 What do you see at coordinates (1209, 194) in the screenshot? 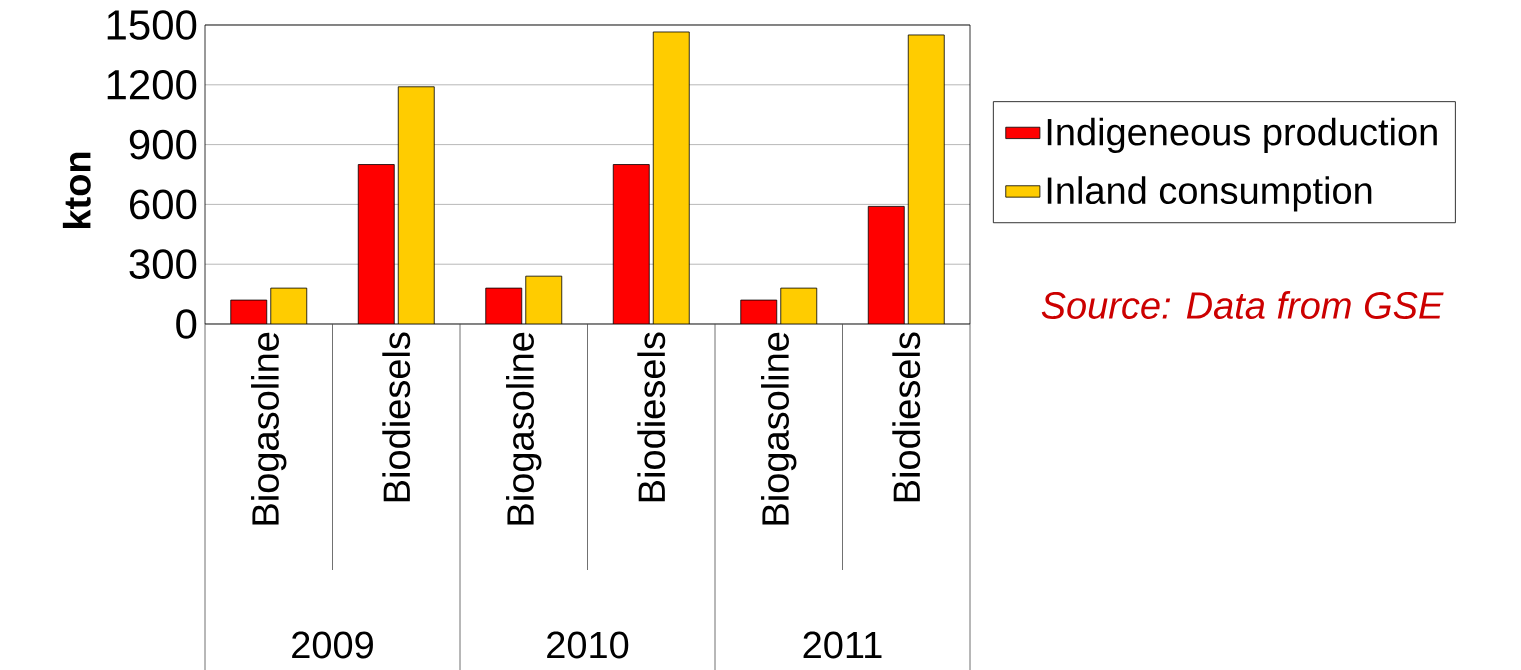
I see `legend-label: Inland consumption` at bounding box center [1209, 194].